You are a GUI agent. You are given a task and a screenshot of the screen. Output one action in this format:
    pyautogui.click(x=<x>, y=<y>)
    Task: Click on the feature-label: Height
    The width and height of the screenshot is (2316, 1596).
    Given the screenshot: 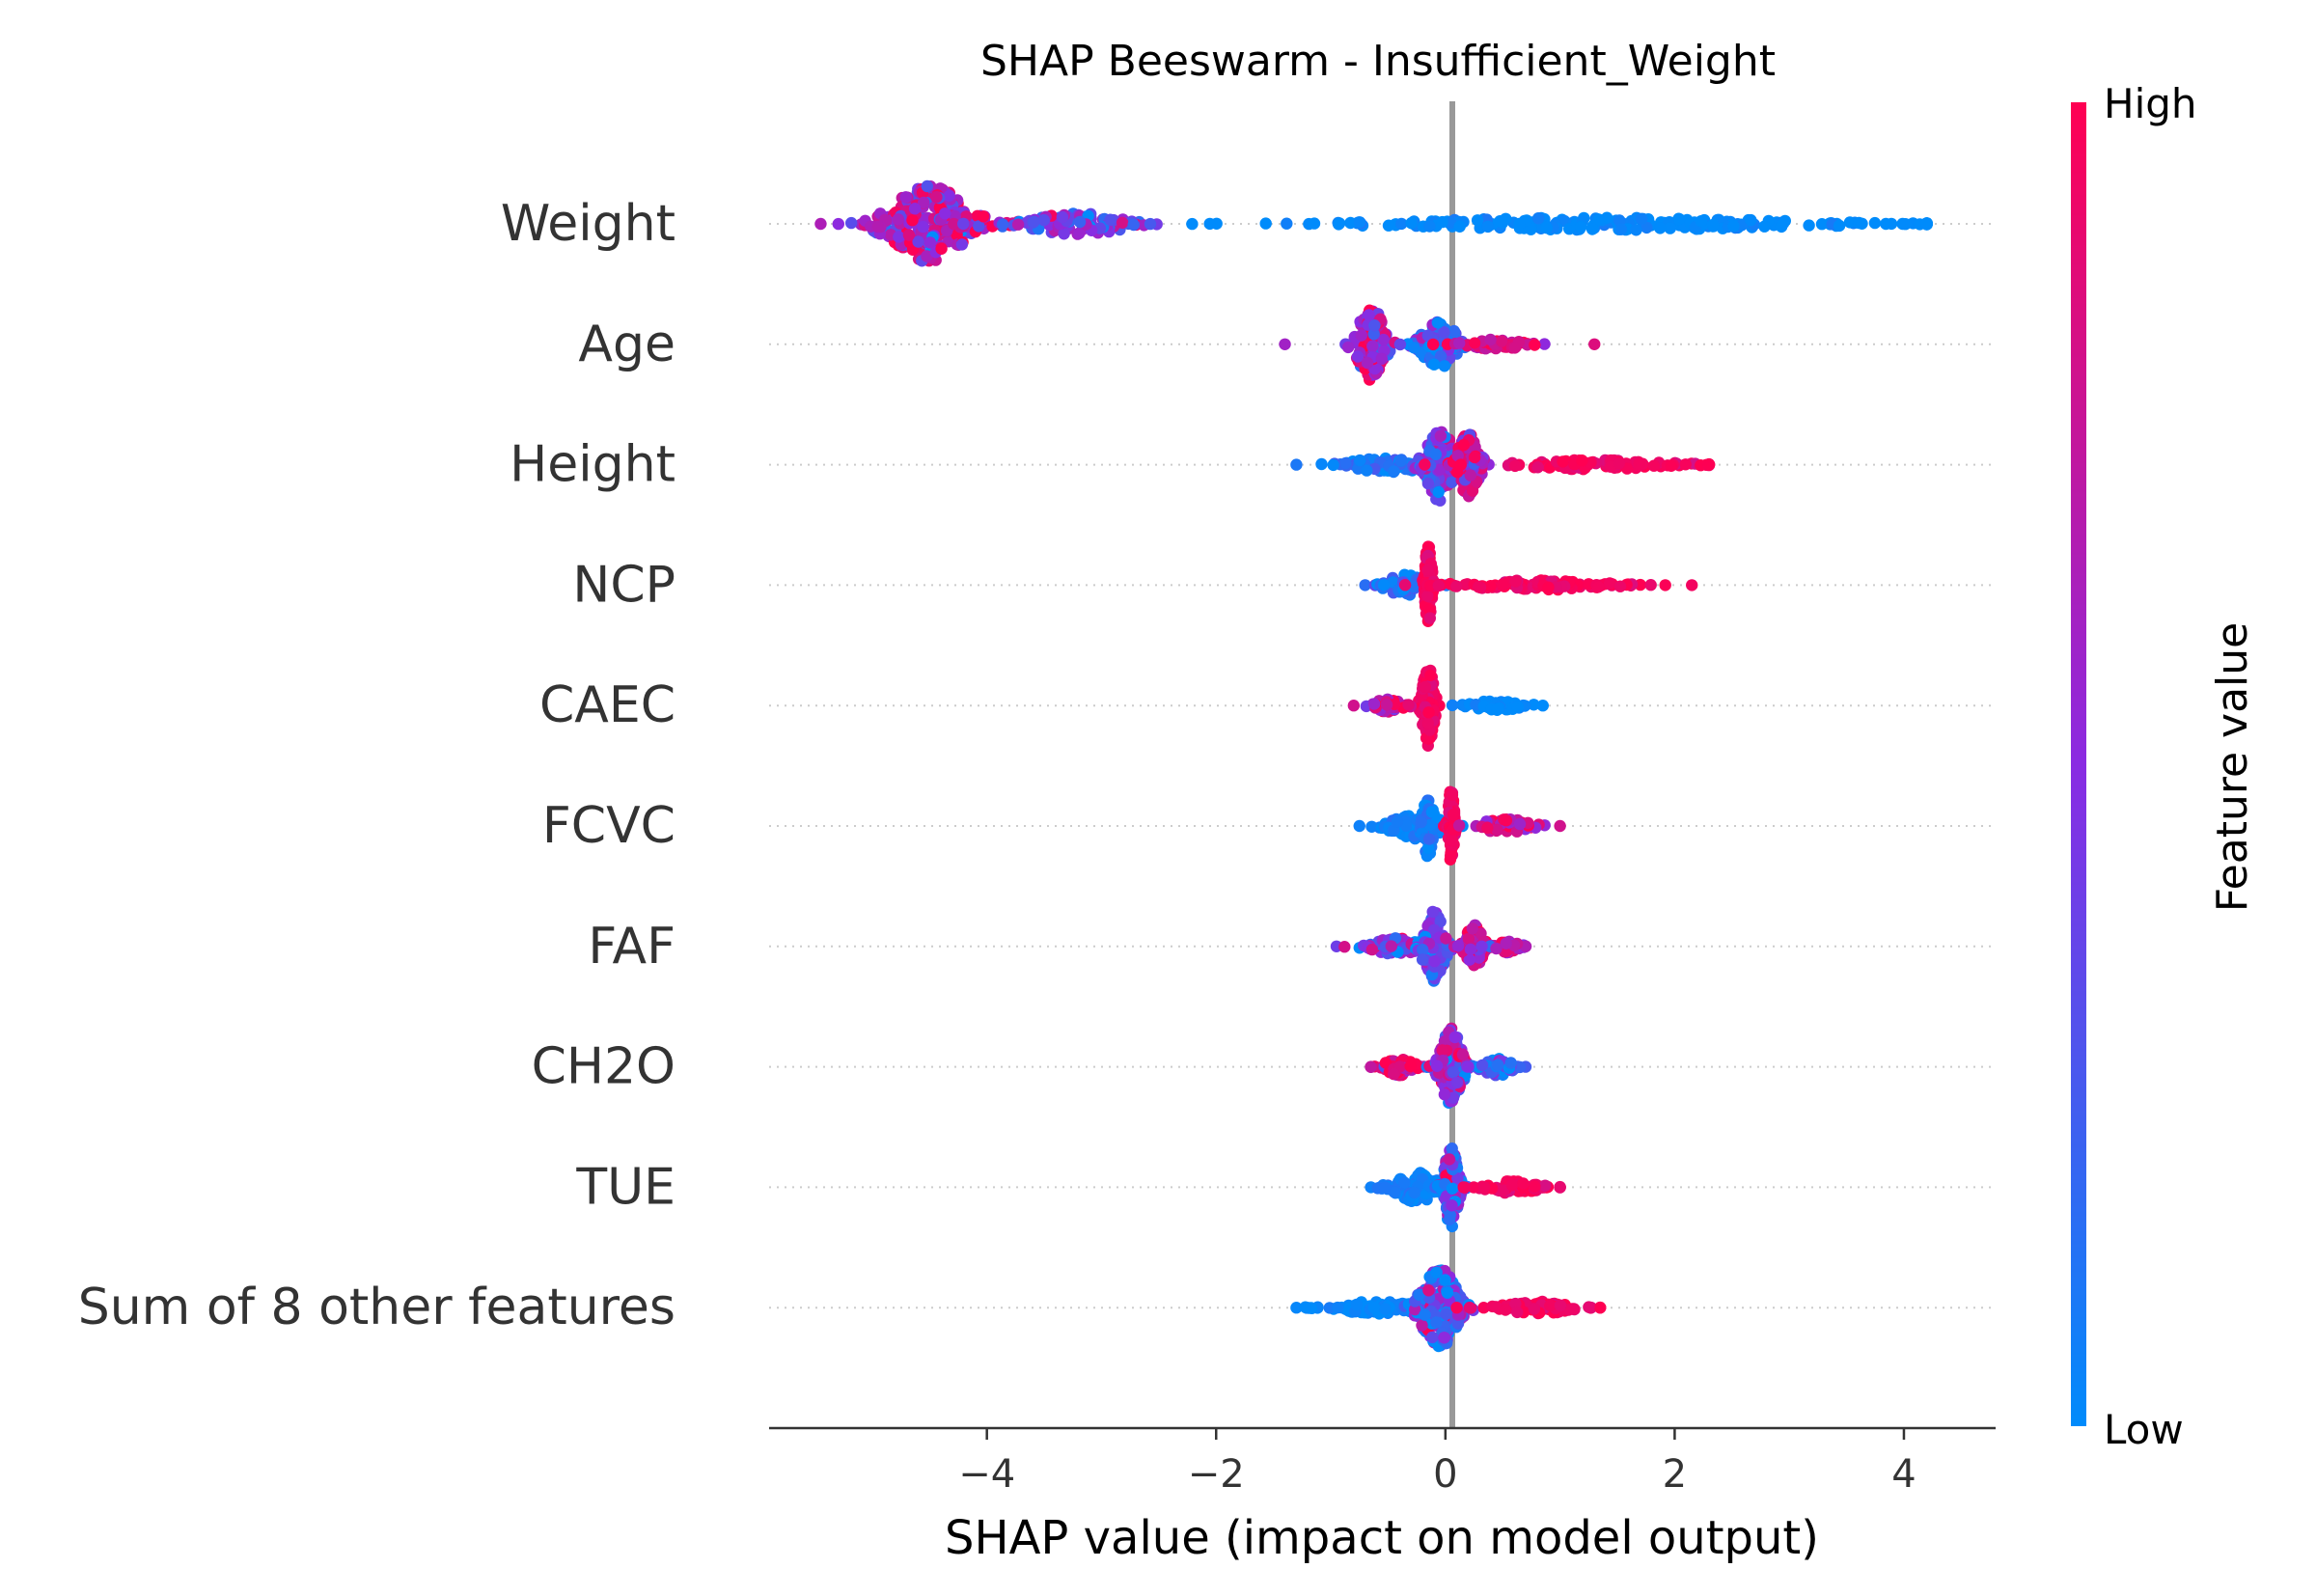 What is the action you would take?
    pyautogui.click(x=593, y=465)
    